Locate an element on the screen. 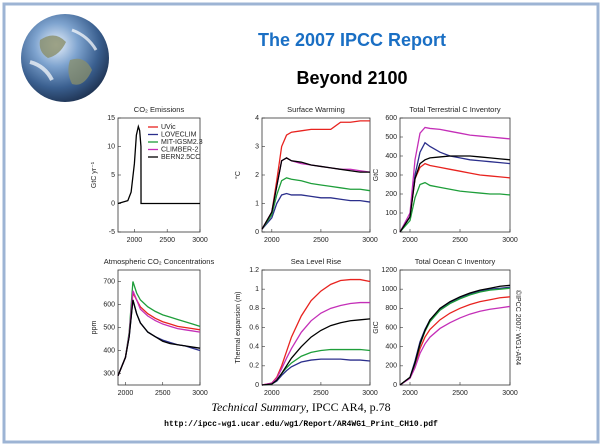 This screenshot has height=446, width=602. y-tick-label: 1000 is located at coordinates (389, 289).